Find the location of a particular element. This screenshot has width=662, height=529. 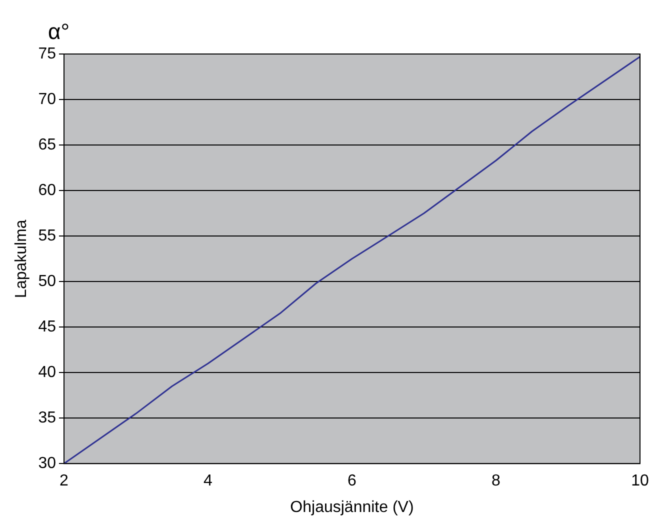

y-axis-title: Lapakulma is located at coordinates (21, 259).